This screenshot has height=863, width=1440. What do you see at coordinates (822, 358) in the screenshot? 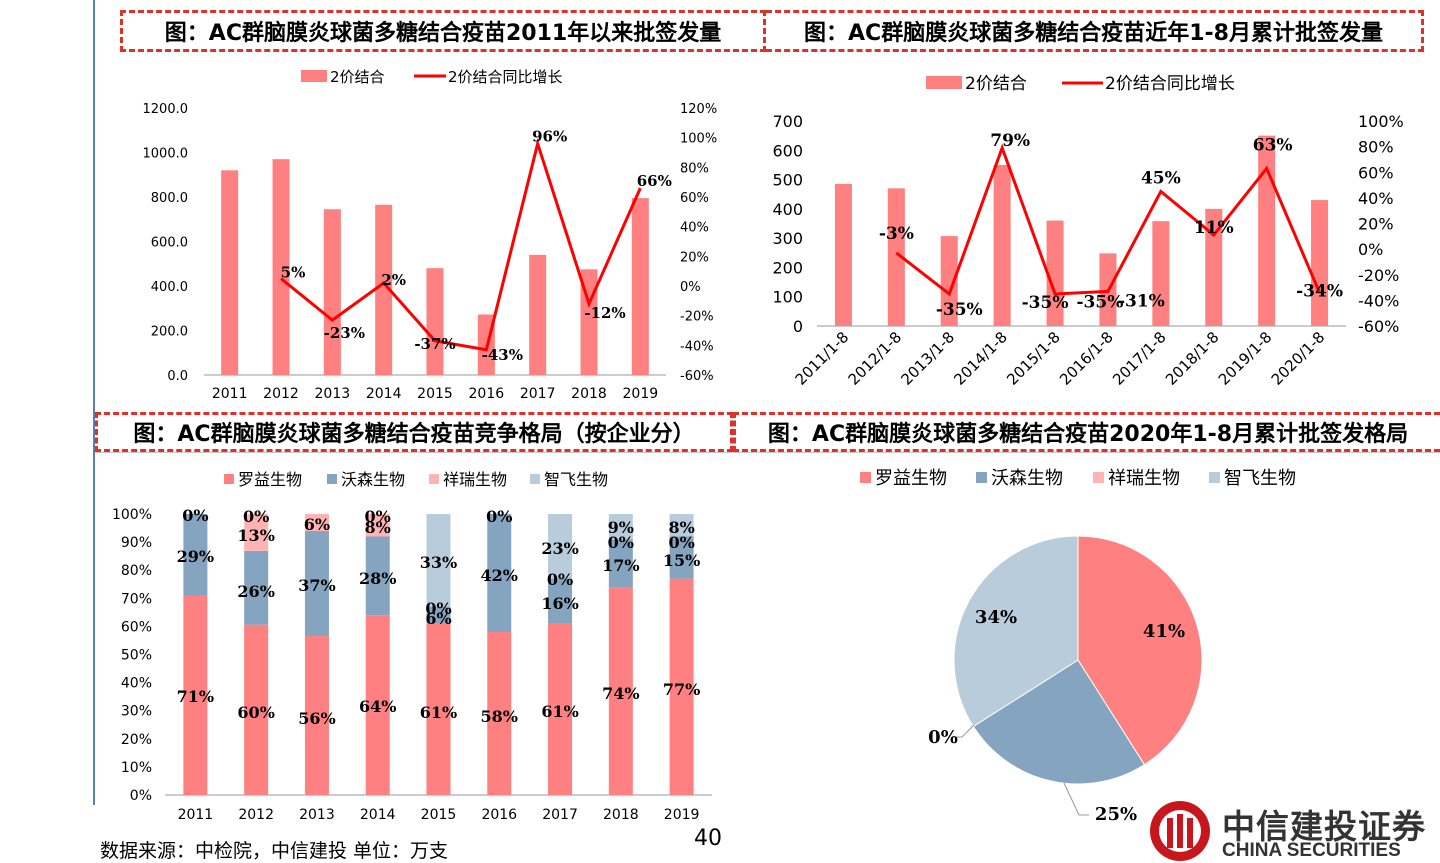
I see `x-tick-label: 2011/1-8` at bounding box center [822, 358].